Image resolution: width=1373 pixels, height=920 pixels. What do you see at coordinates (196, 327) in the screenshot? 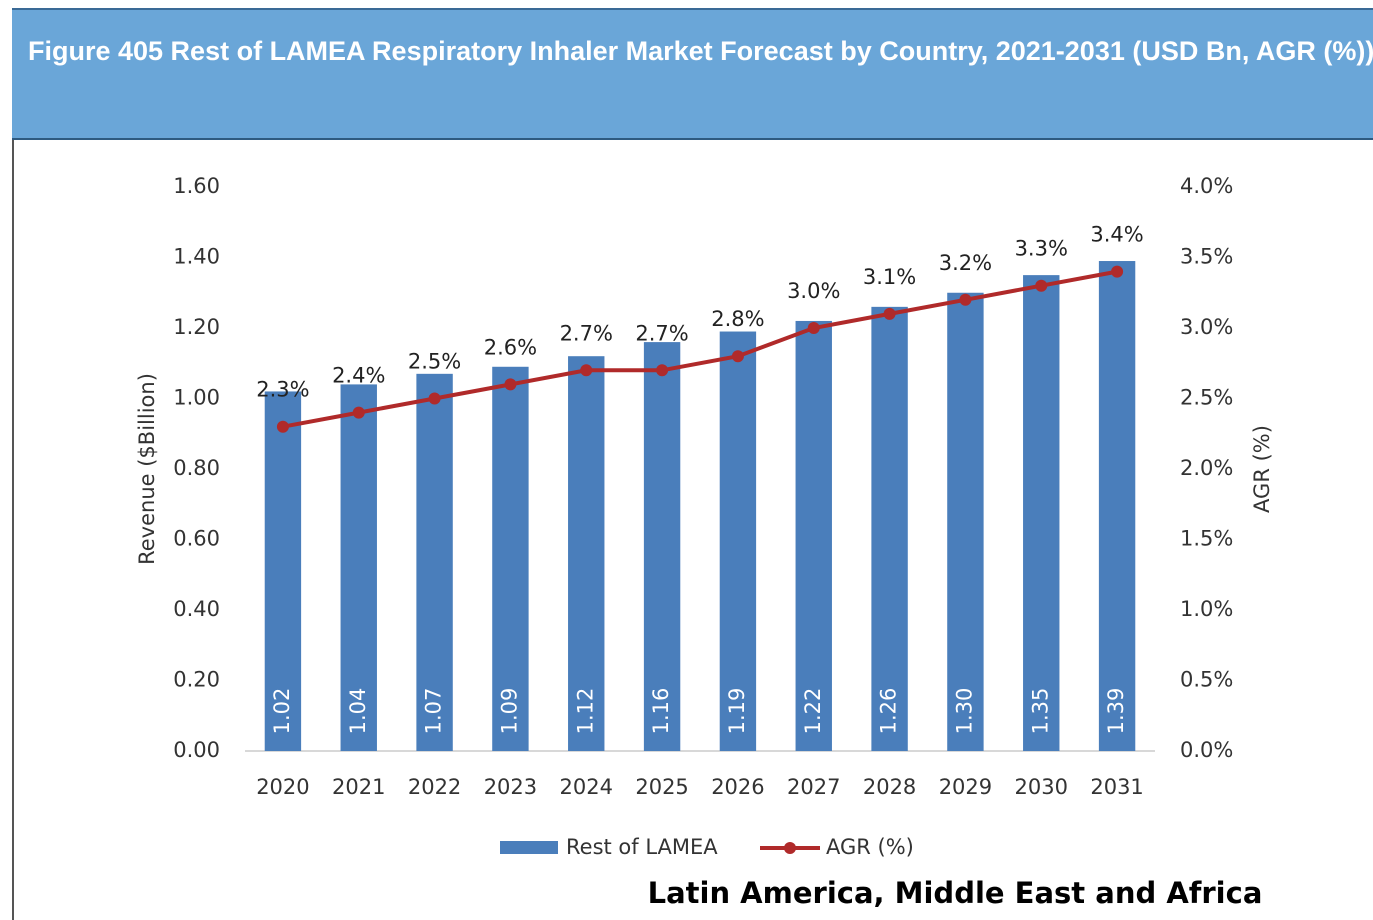
I see `y-tick-label: 1.20` at bounding box center [196, 327].